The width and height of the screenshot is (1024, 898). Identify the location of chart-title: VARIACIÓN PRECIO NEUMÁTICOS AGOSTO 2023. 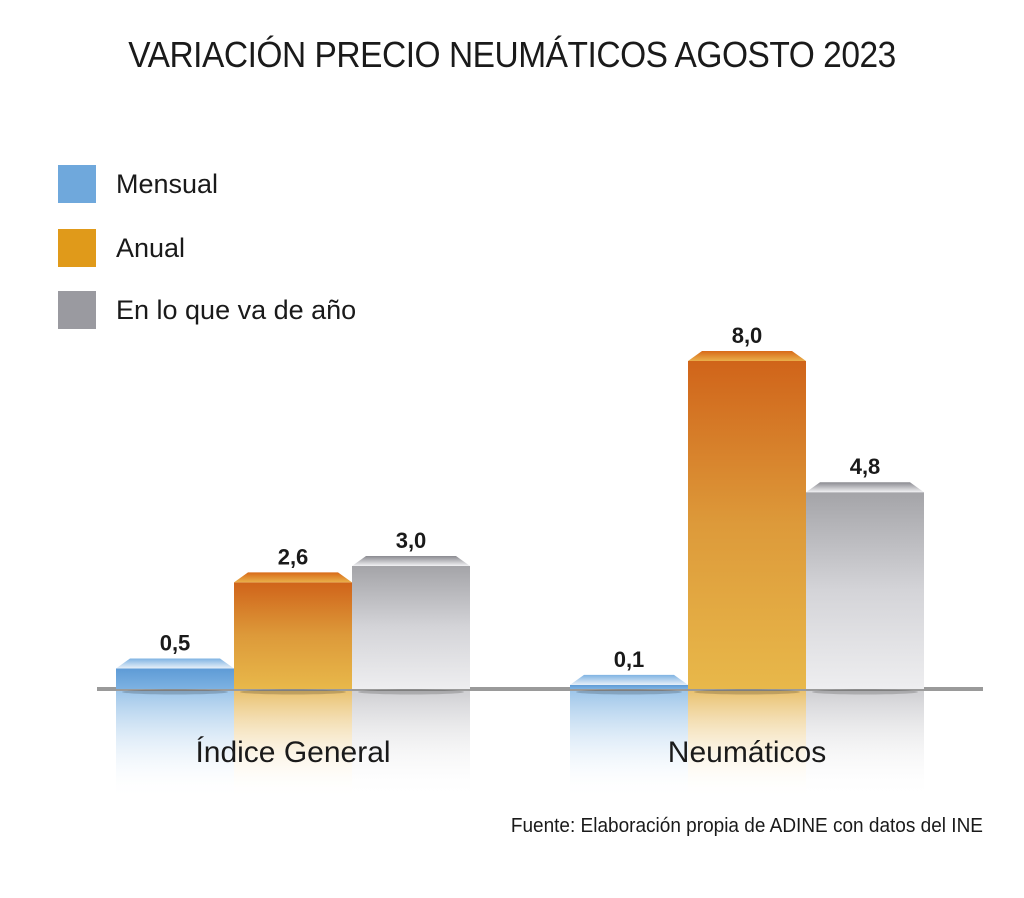
(512, 54).